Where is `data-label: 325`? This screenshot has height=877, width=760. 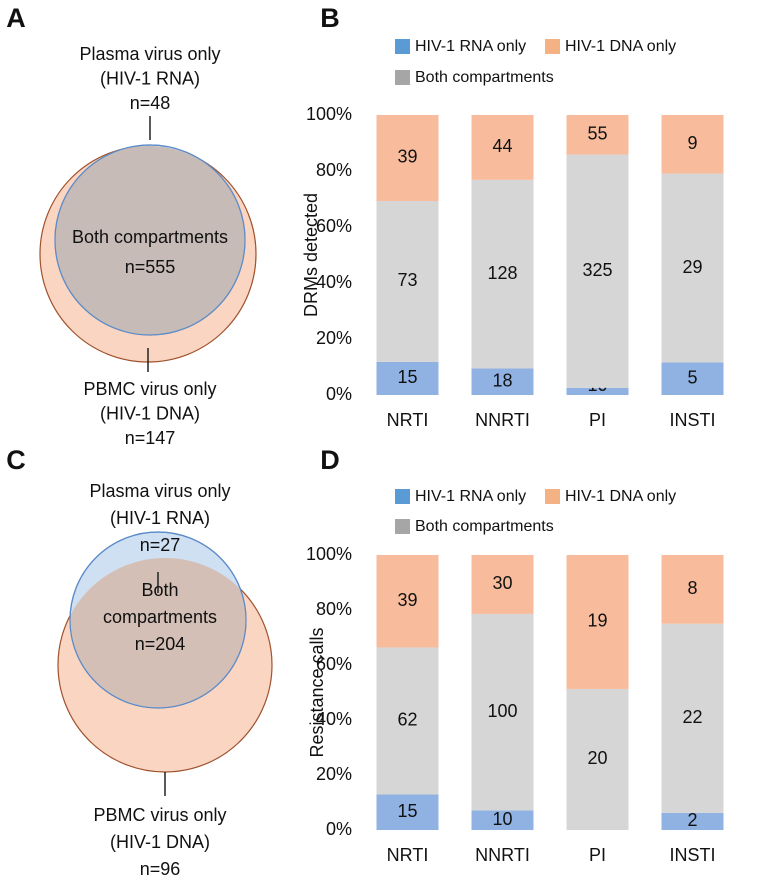
data-label: 325 is located at coordinates (597, 270).